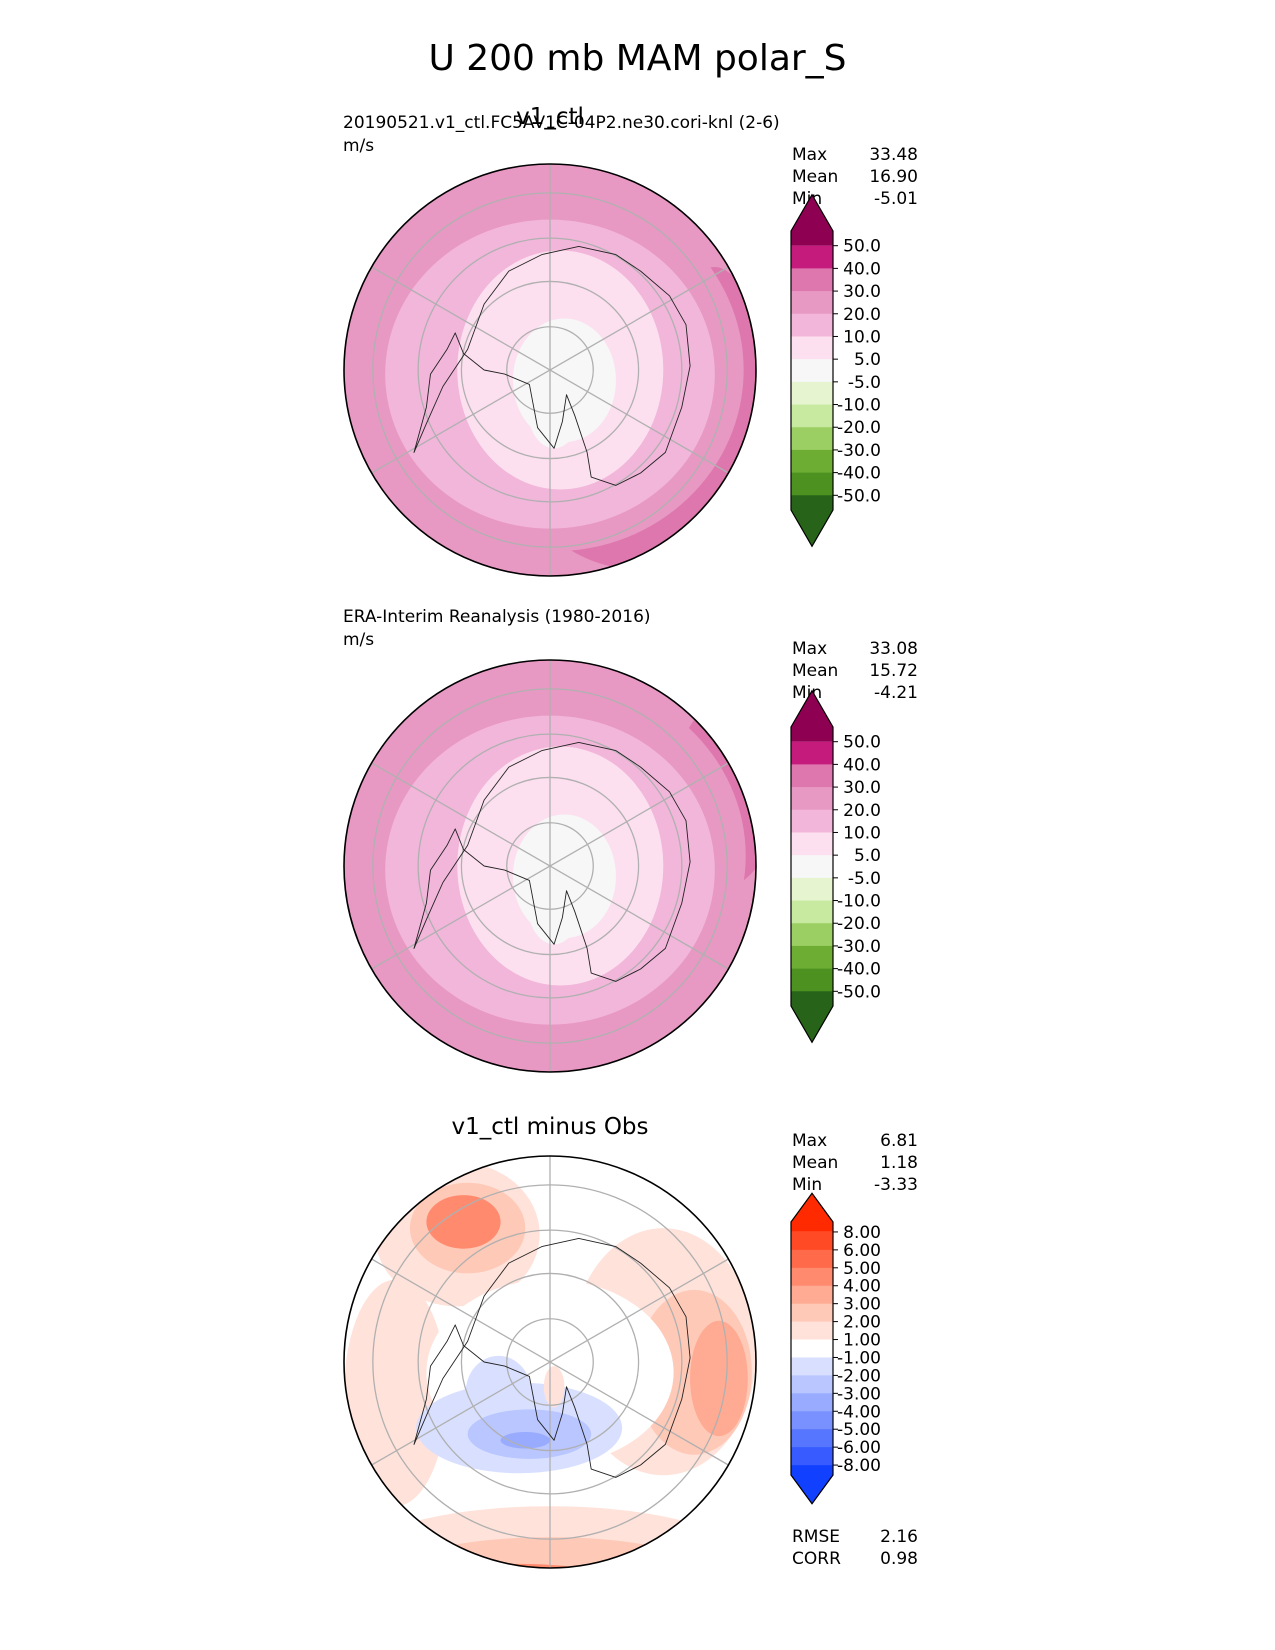  I want to click on stat-value: 15.72, so click(893, 671).